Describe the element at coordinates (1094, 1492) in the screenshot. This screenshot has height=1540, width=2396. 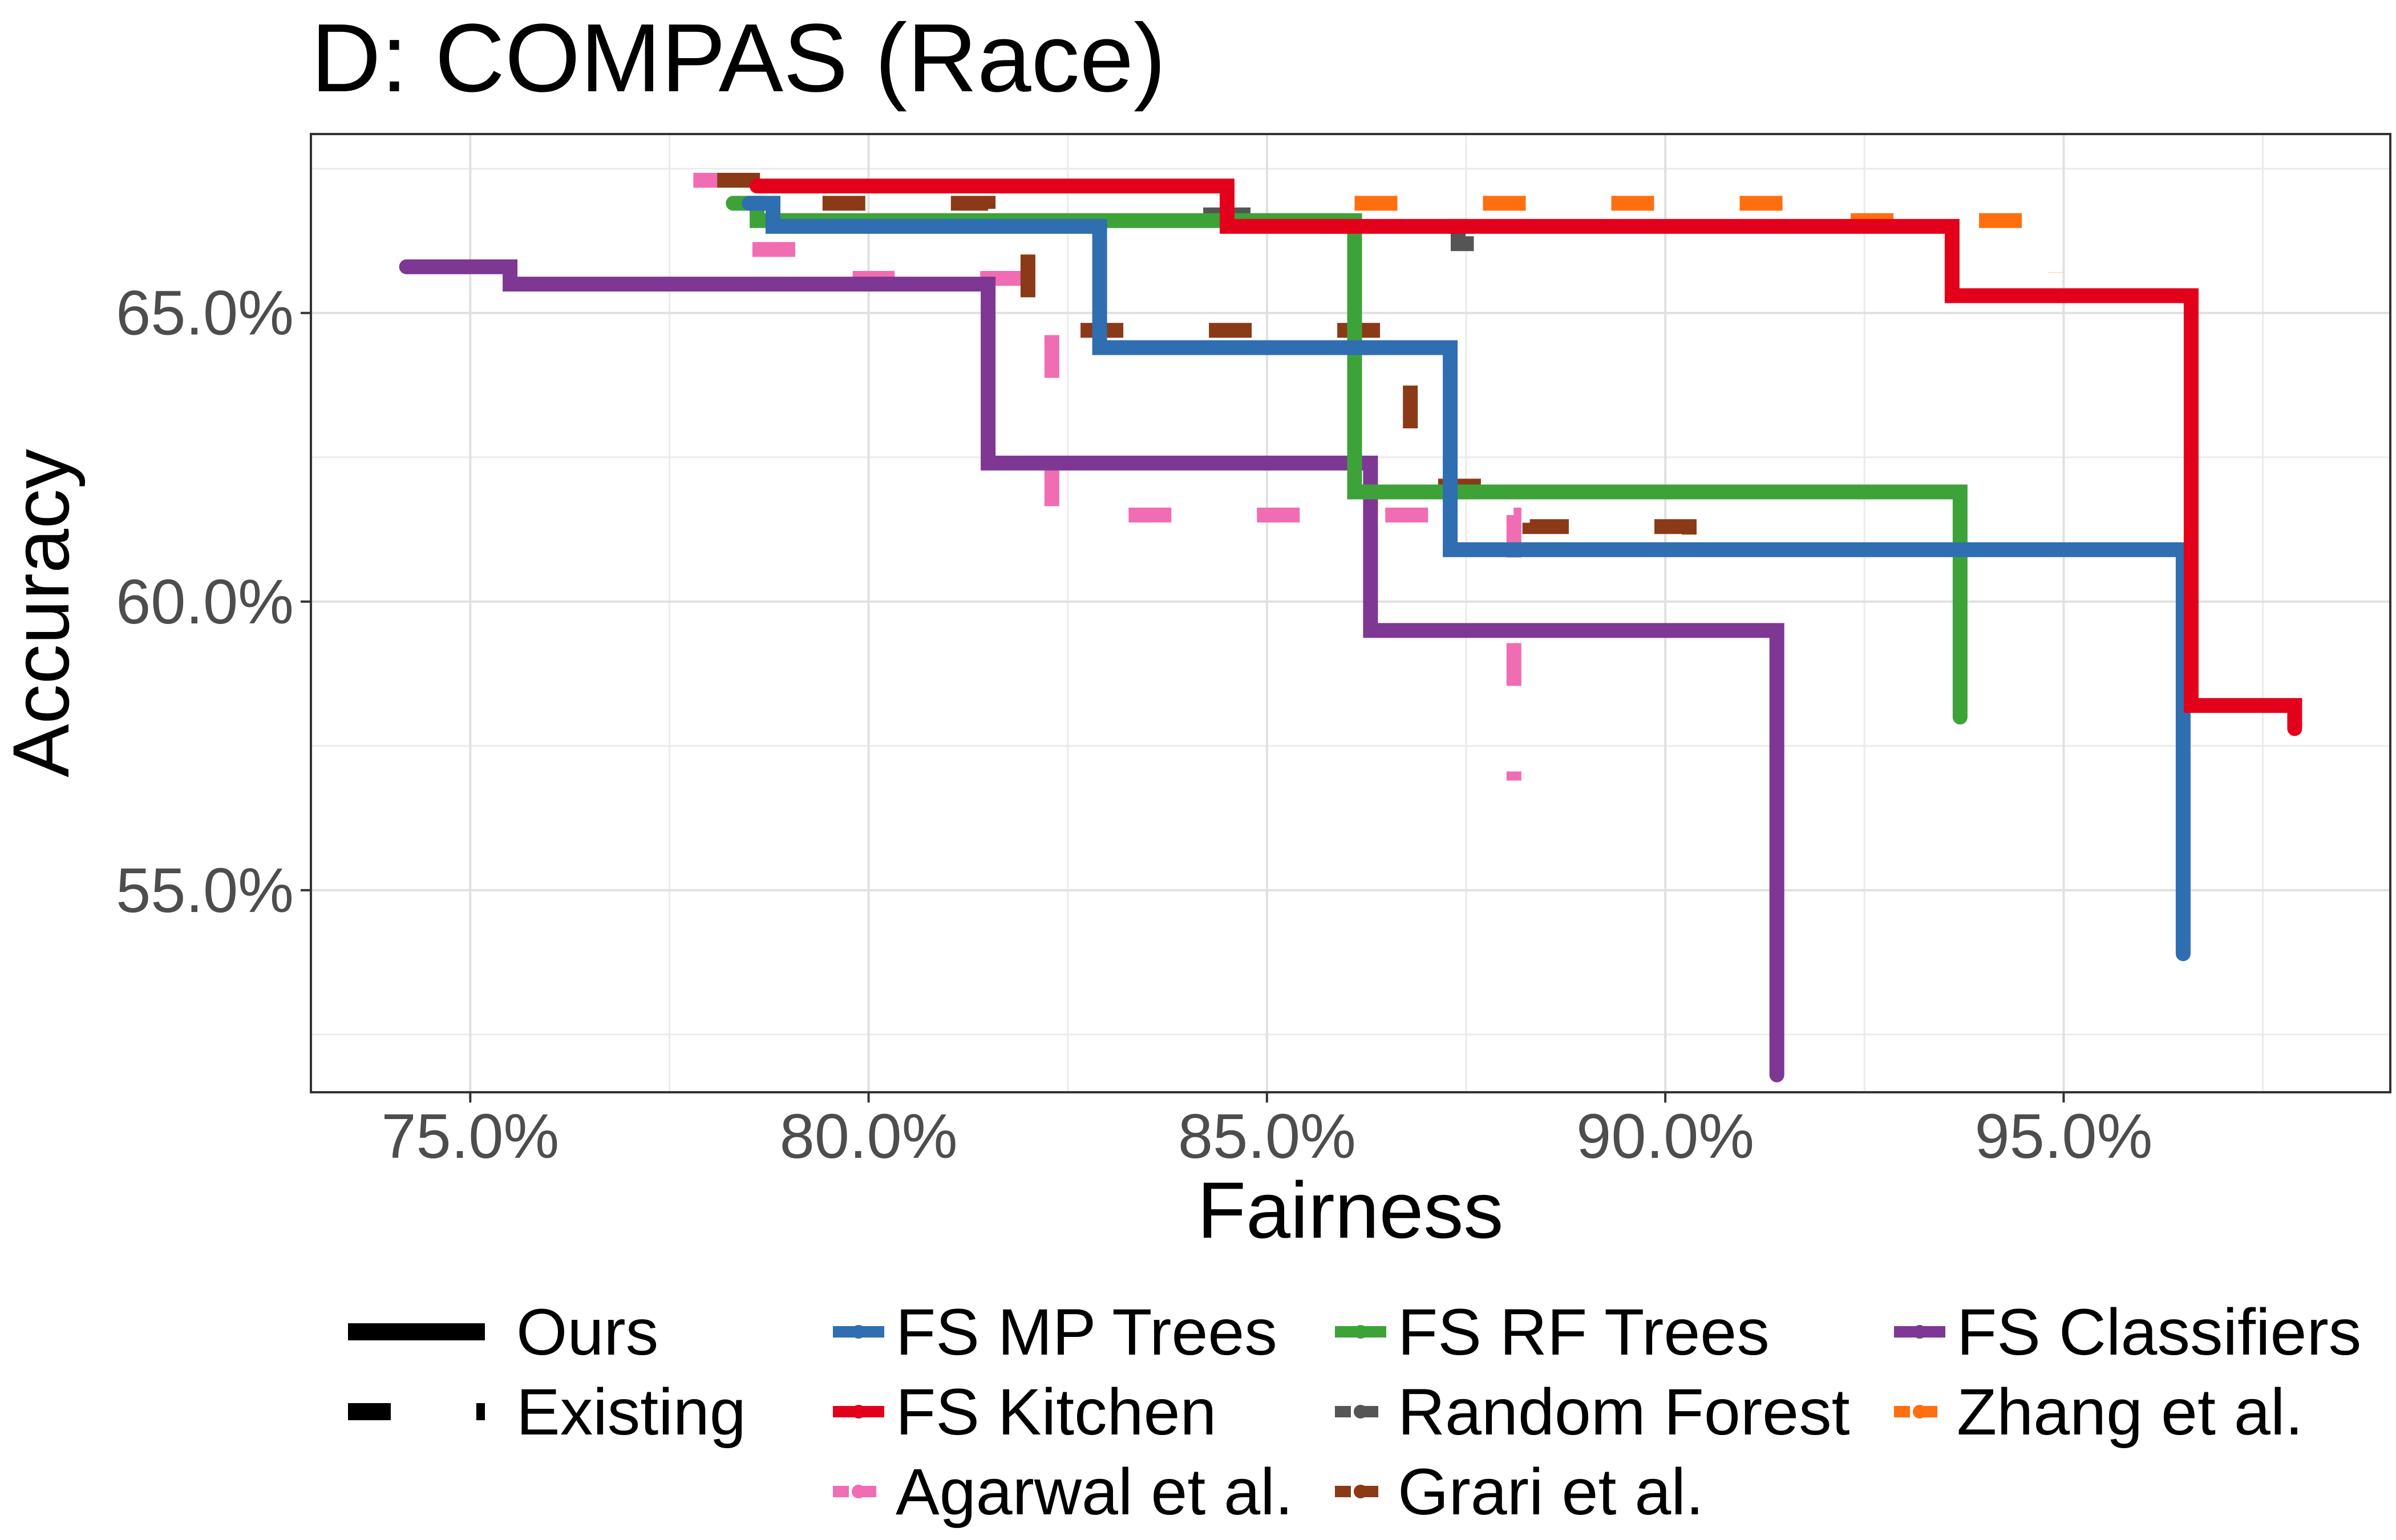
I see `legend-label-agarwal-et-al: Agarwal et al.` at that location.